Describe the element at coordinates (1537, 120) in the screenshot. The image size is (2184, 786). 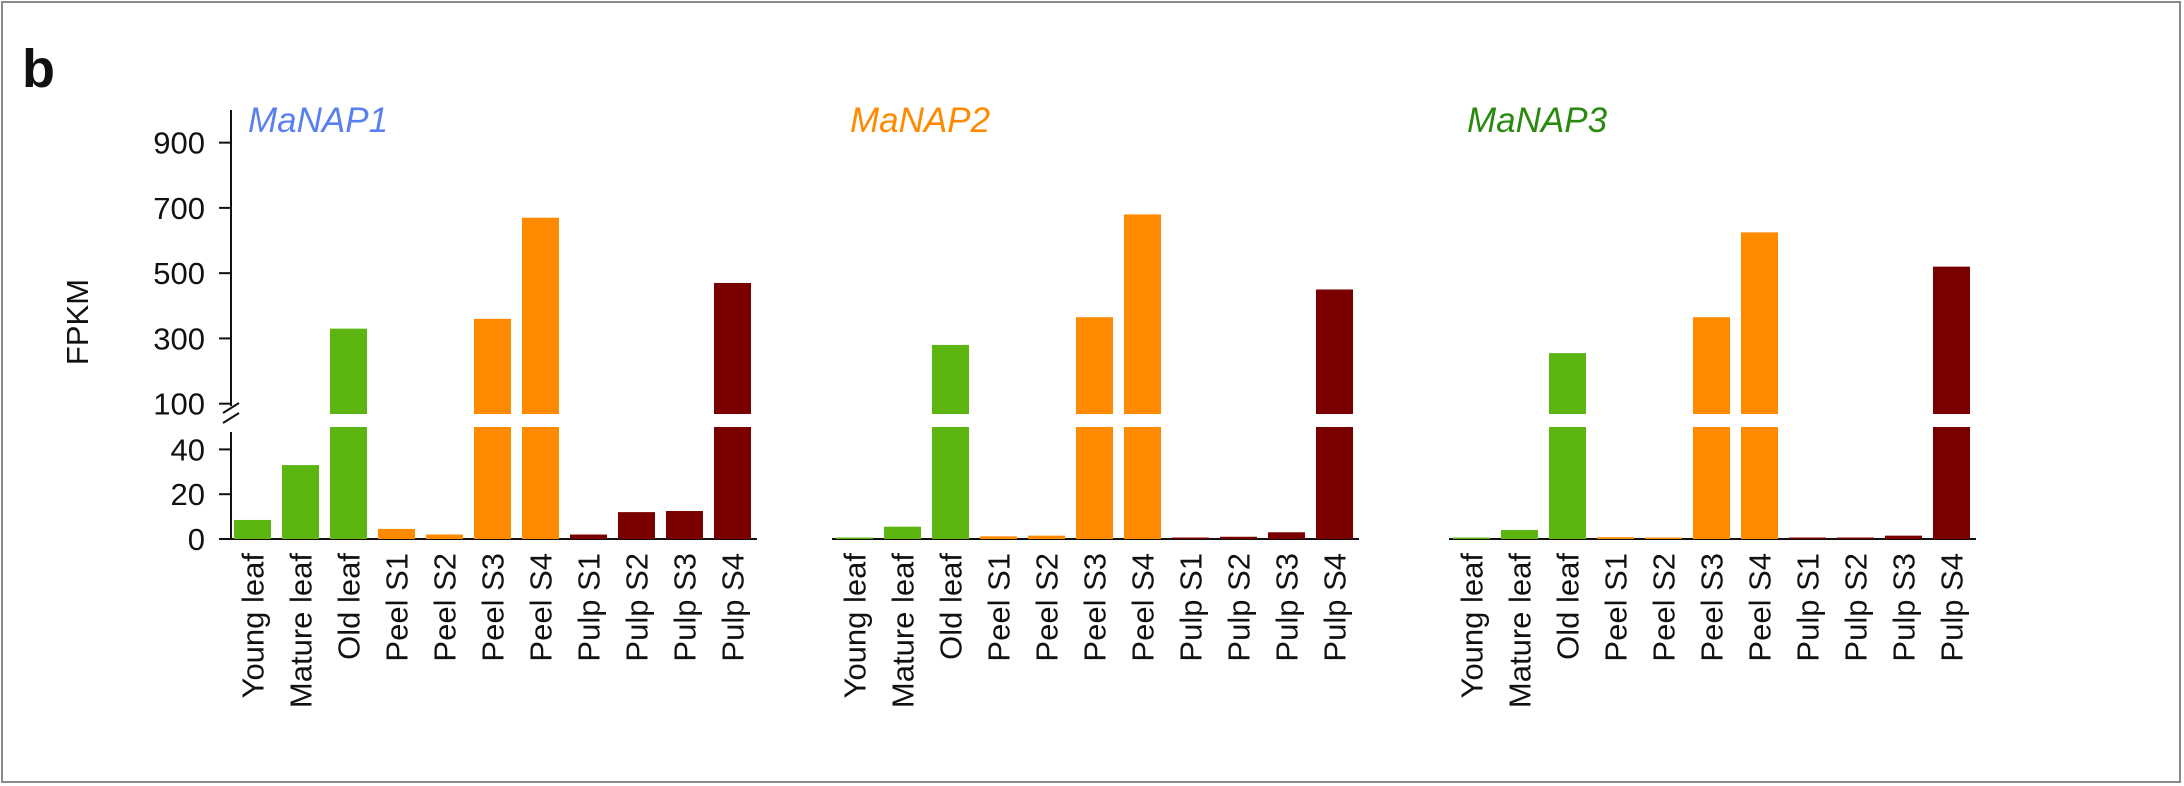
I see `series-title: MaNAP3` at that location.